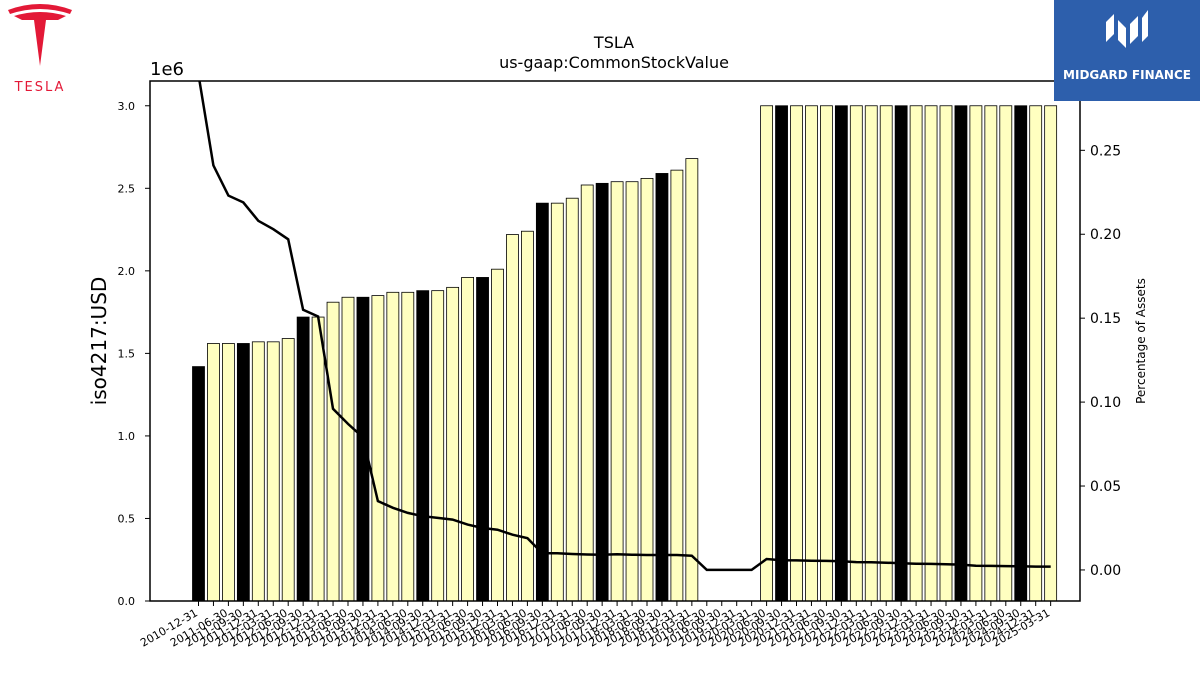 Image resolution: width=1200 pixels, height=675 pixels. Describe the element at coordinates (1105, 151) in the screenshot. I see `y2-tick-label: 0.25` at that location.